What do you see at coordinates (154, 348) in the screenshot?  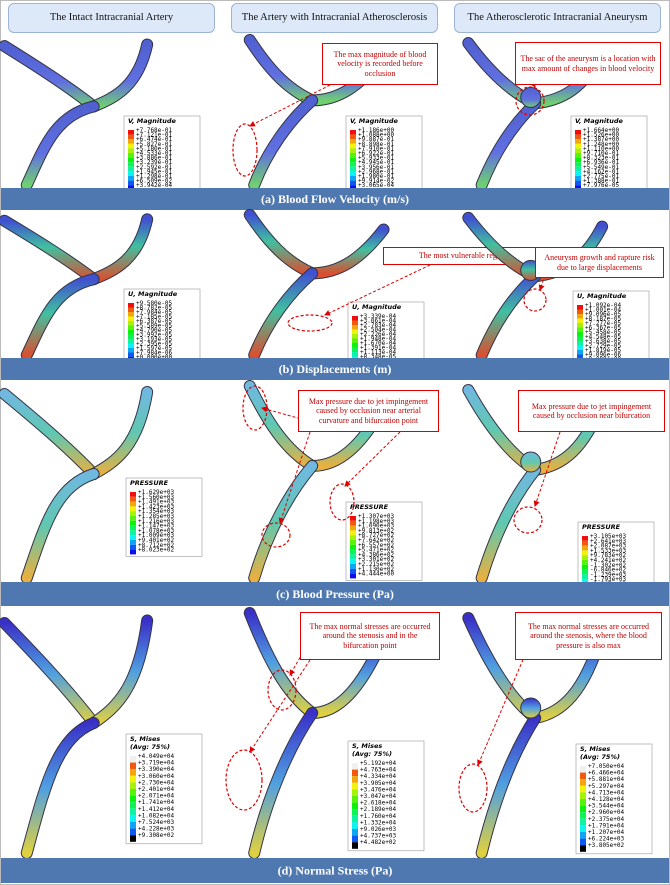 I see `legend-value: +1.597e-05` at bounding box center [154, 348].